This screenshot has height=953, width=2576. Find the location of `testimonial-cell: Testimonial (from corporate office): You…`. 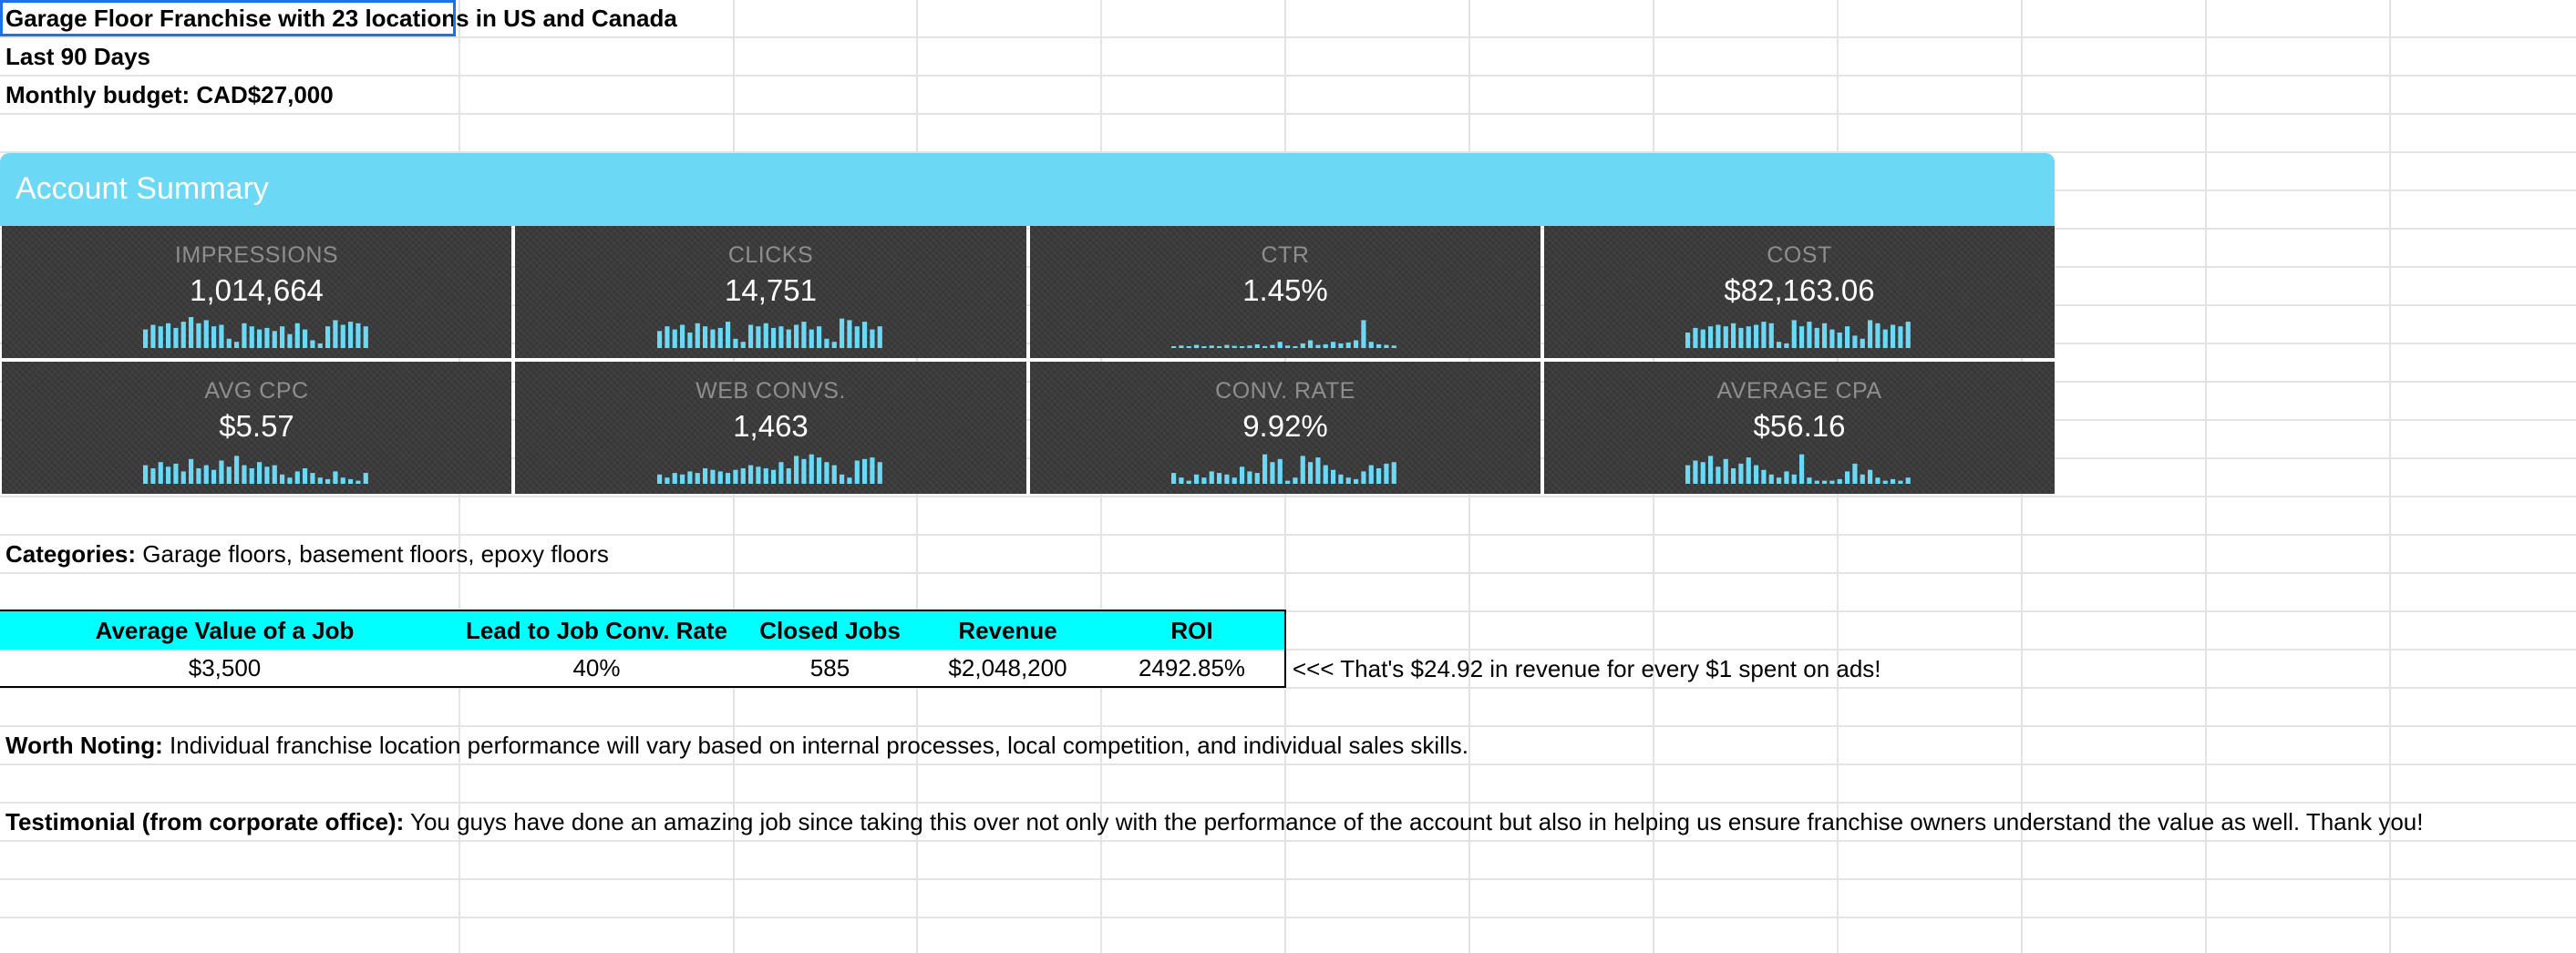

testimonial-cell: Testimonial (from corporate office): You… is located at coordinates (1214, 822).